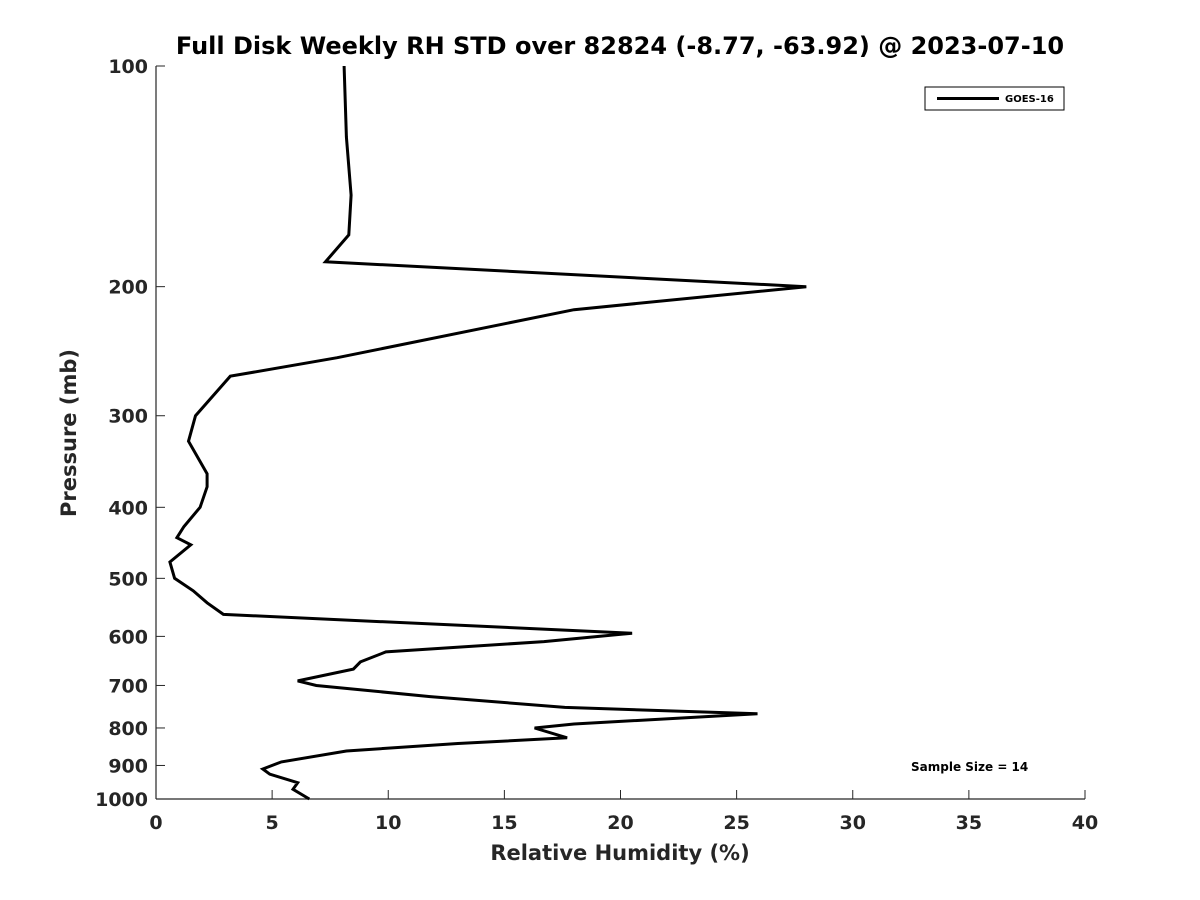 This screenshot has width=1200, height=900. Describe the element at coordinates (994, 98) in the screenshot. I see `legend: GOES-16` at that location.